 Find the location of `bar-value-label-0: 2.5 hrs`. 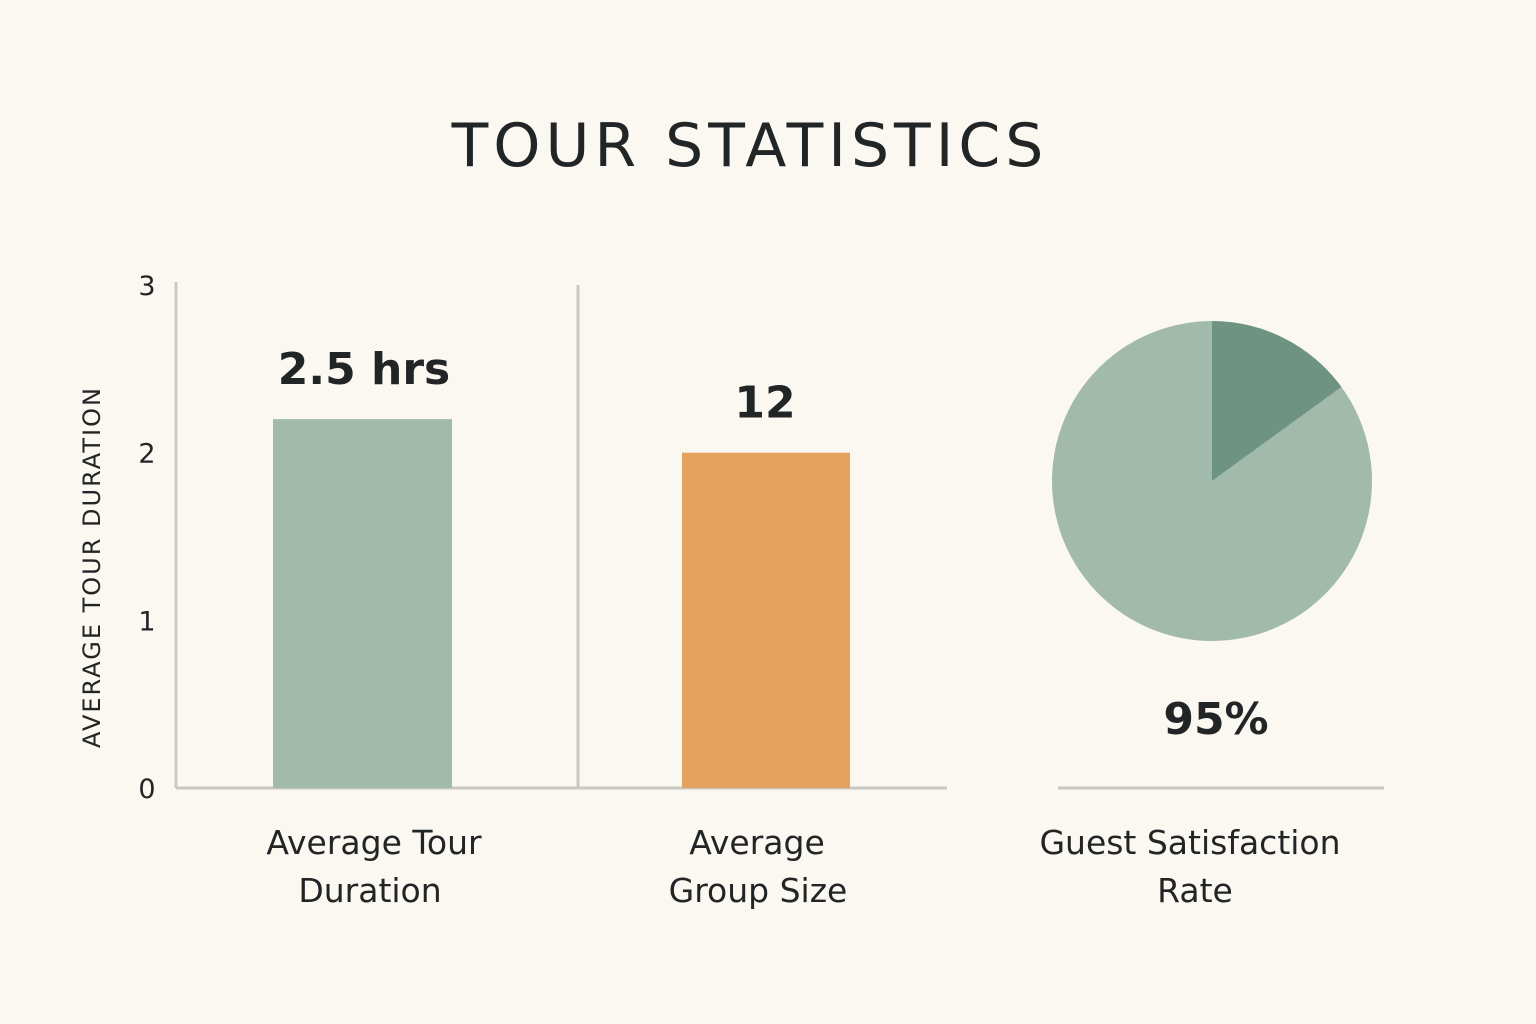

bar-value-label-0: 2.5 hrs is located at coordinates (364, 369).